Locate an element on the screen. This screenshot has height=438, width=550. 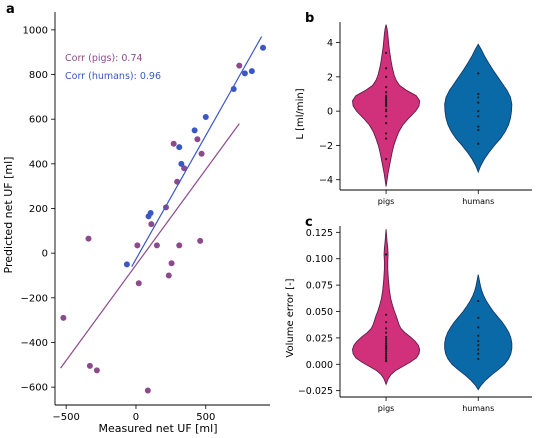
violin-humans is located at coordinates (478, 108).